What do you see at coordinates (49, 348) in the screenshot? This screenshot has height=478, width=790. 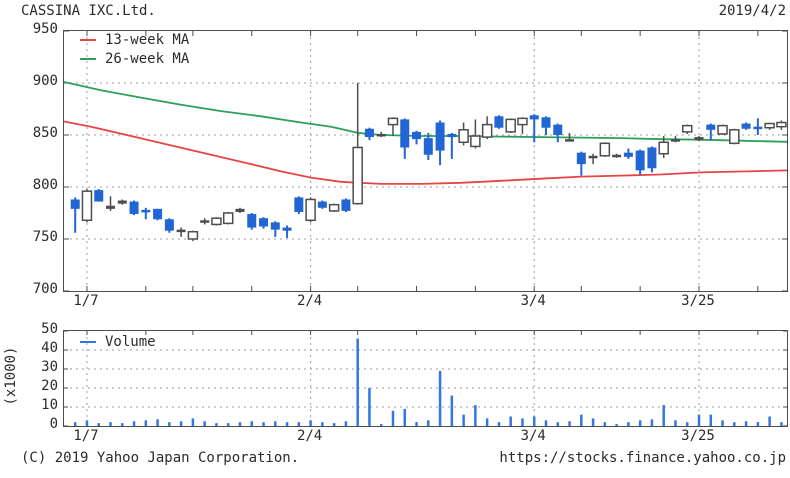 I see `volume-y-tick-label: 40` at bounding box center [49, 348].